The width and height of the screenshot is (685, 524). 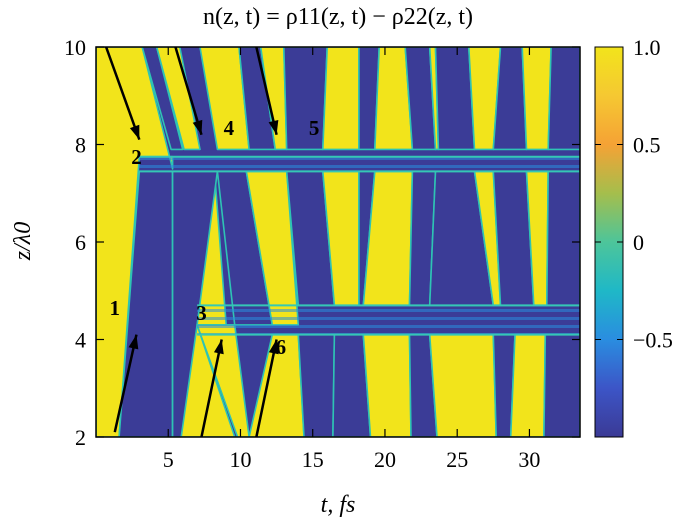 I want to click on colorbar-tick-label: 1.0, so click(x=647, y=47).